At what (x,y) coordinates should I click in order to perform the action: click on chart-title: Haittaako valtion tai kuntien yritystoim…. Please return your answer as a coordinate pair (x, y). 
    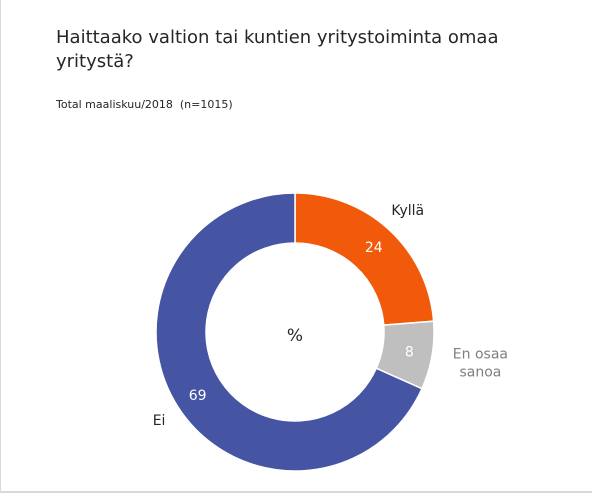
    Looking at the image, I should click on (277, 49).